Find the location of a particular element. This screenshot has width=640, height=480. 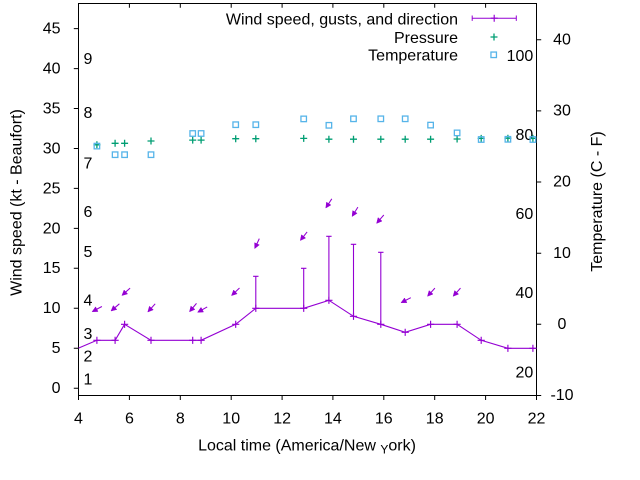

svg-text: 60 is located at coordinates (525, 214).